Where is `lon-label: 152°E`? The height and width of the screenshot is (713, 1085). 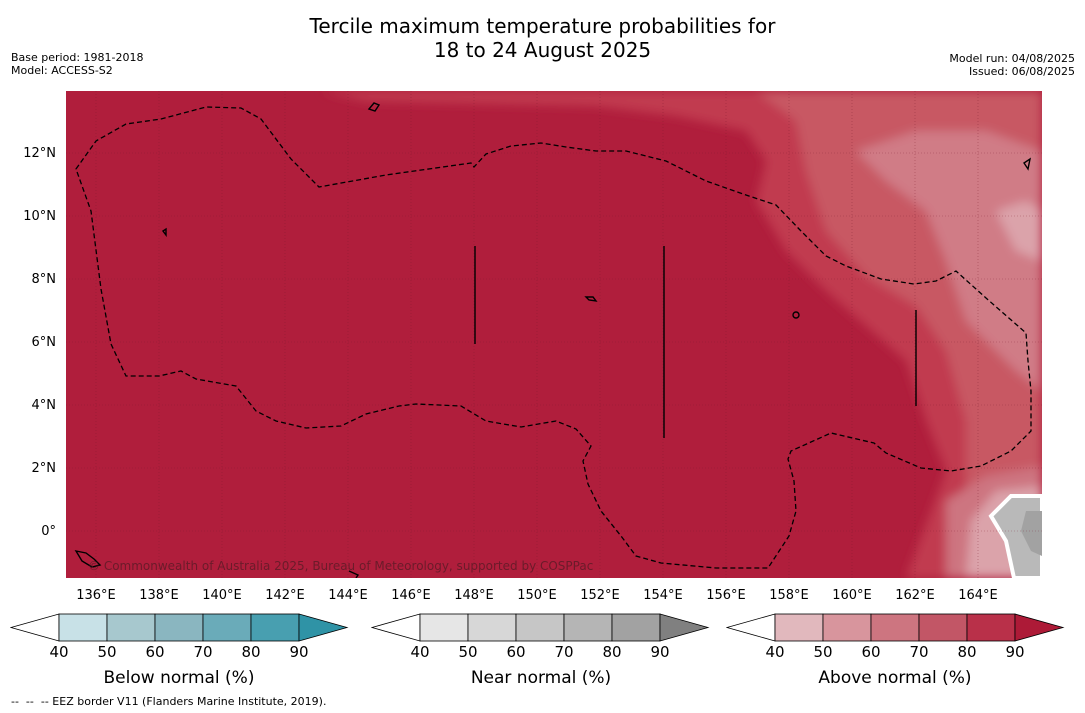
lon-label: 152°E is located at coordinates (600, 595).